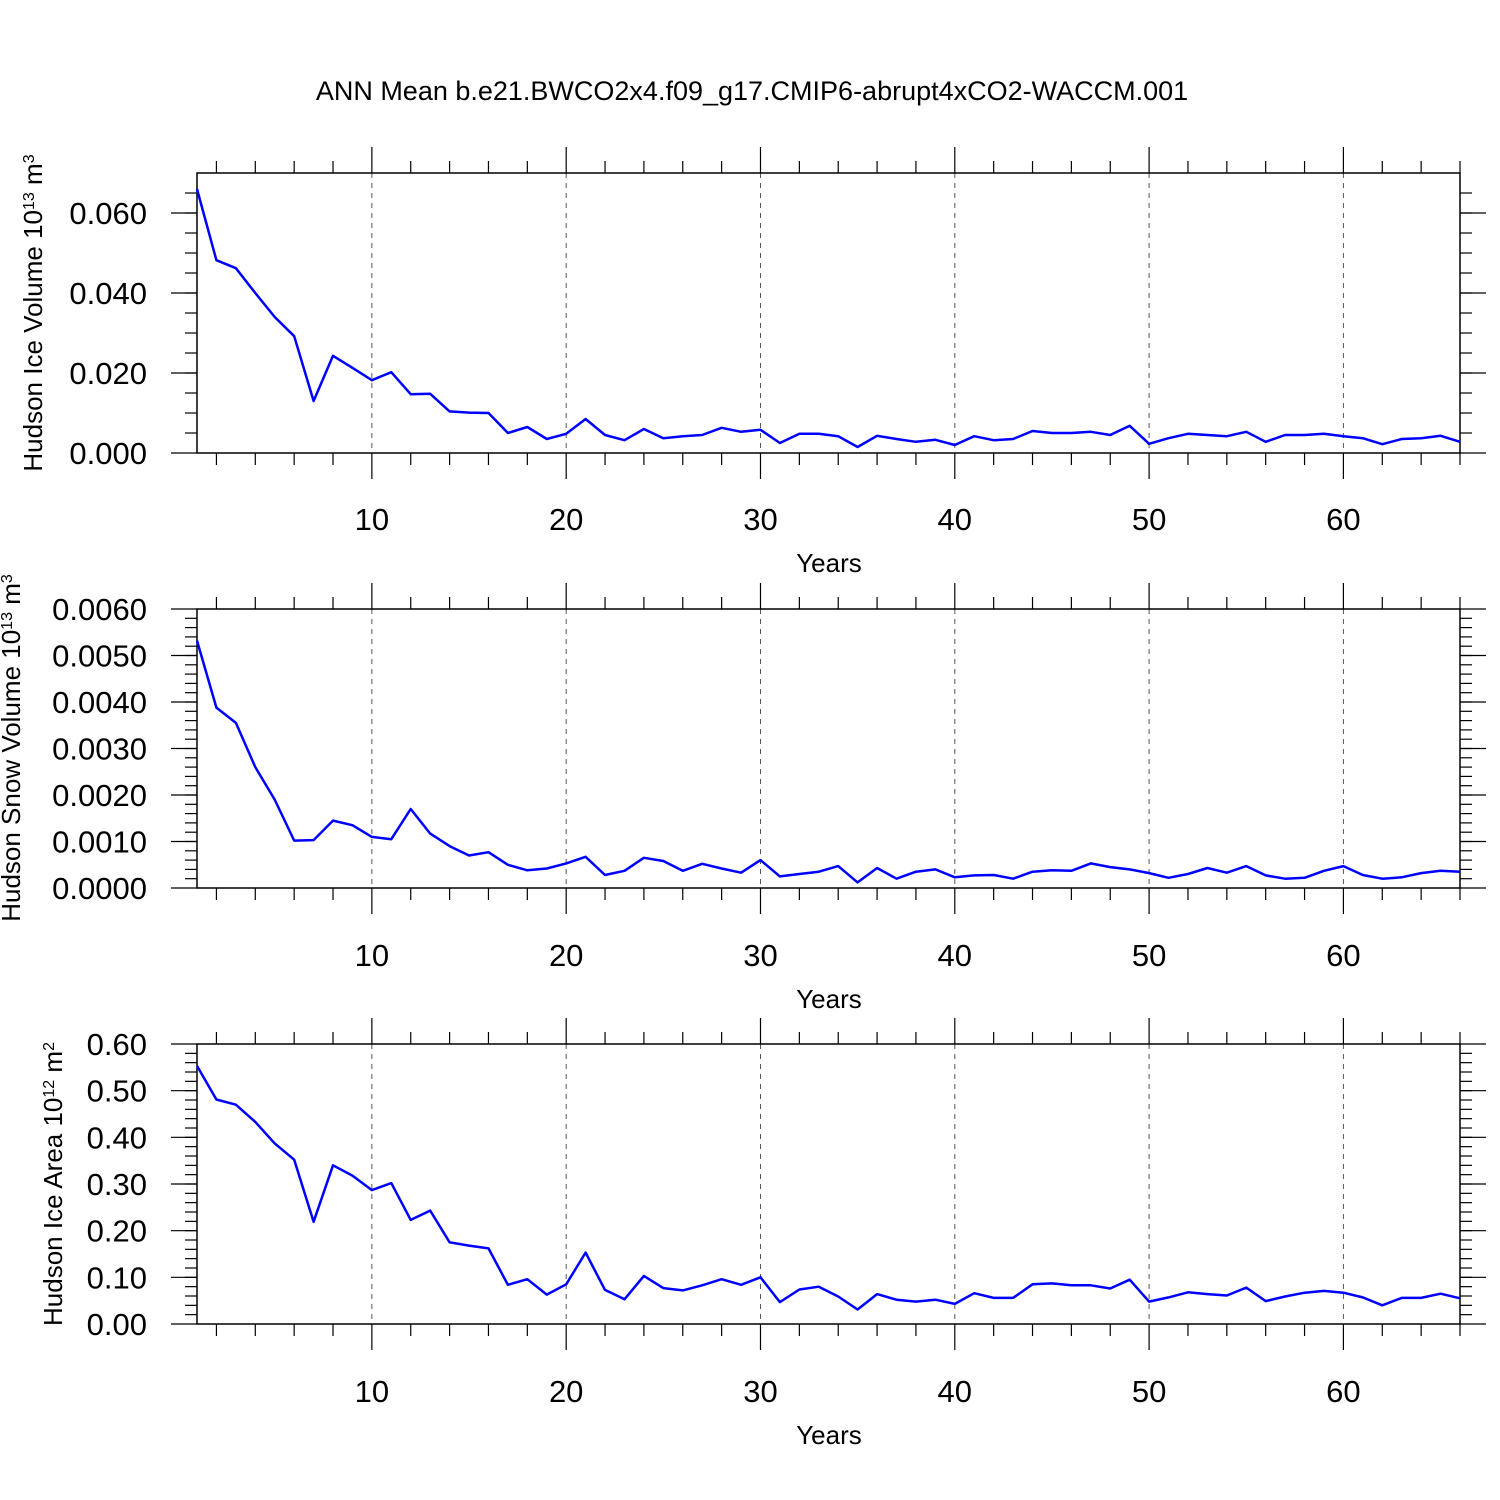 The image size is (1500, 1500). I want to click on y-axis-label-part: Hudson Ice Area 10, so click(53, 1212).